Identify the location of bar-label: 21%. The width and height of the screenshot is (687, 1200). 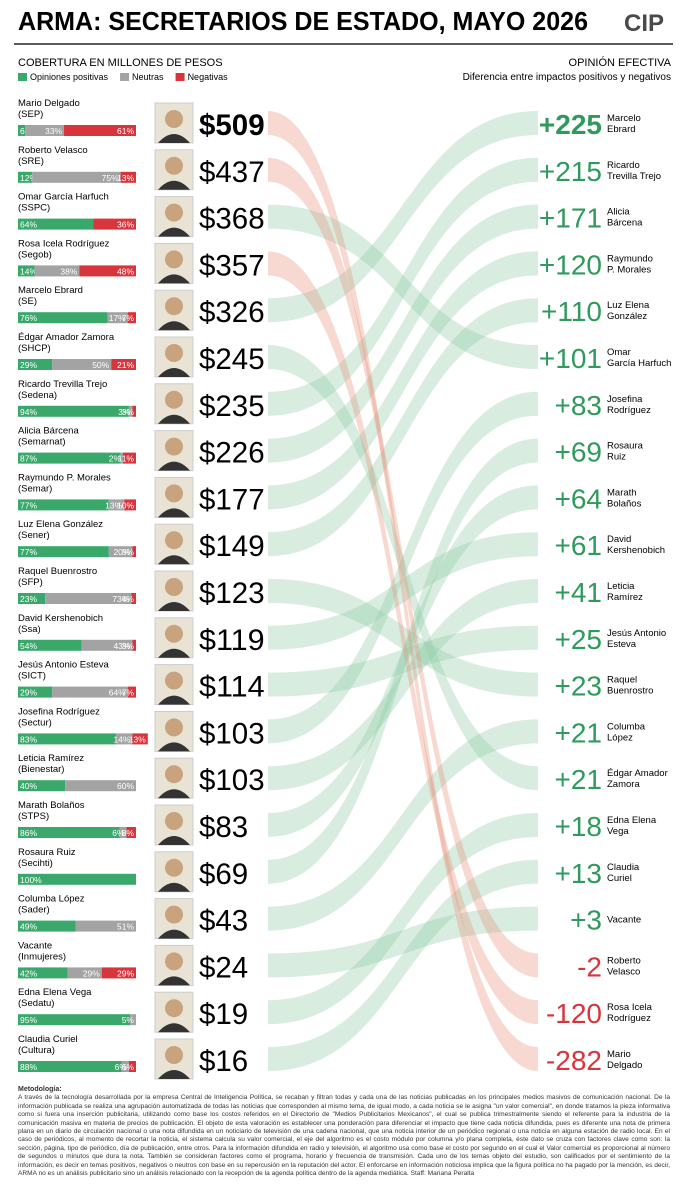
(125, 365).